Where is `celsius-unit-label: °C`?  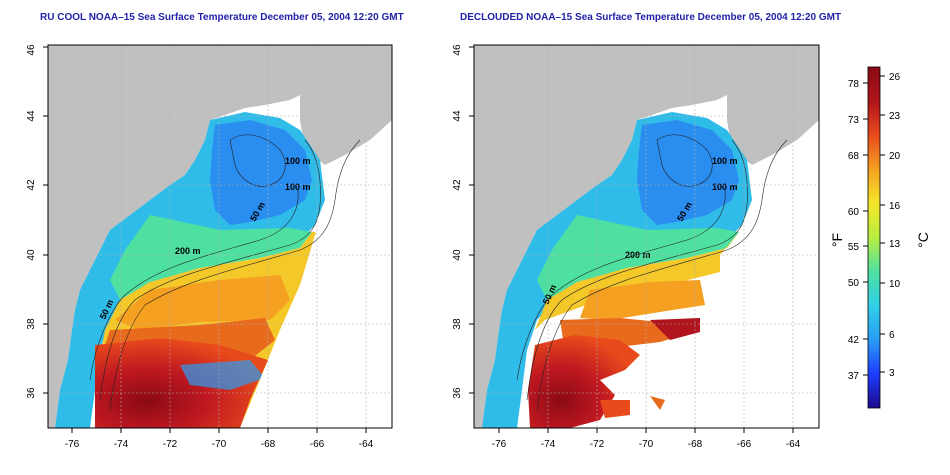 celsius-unit-label: °C is located at coordinates (923, 240).